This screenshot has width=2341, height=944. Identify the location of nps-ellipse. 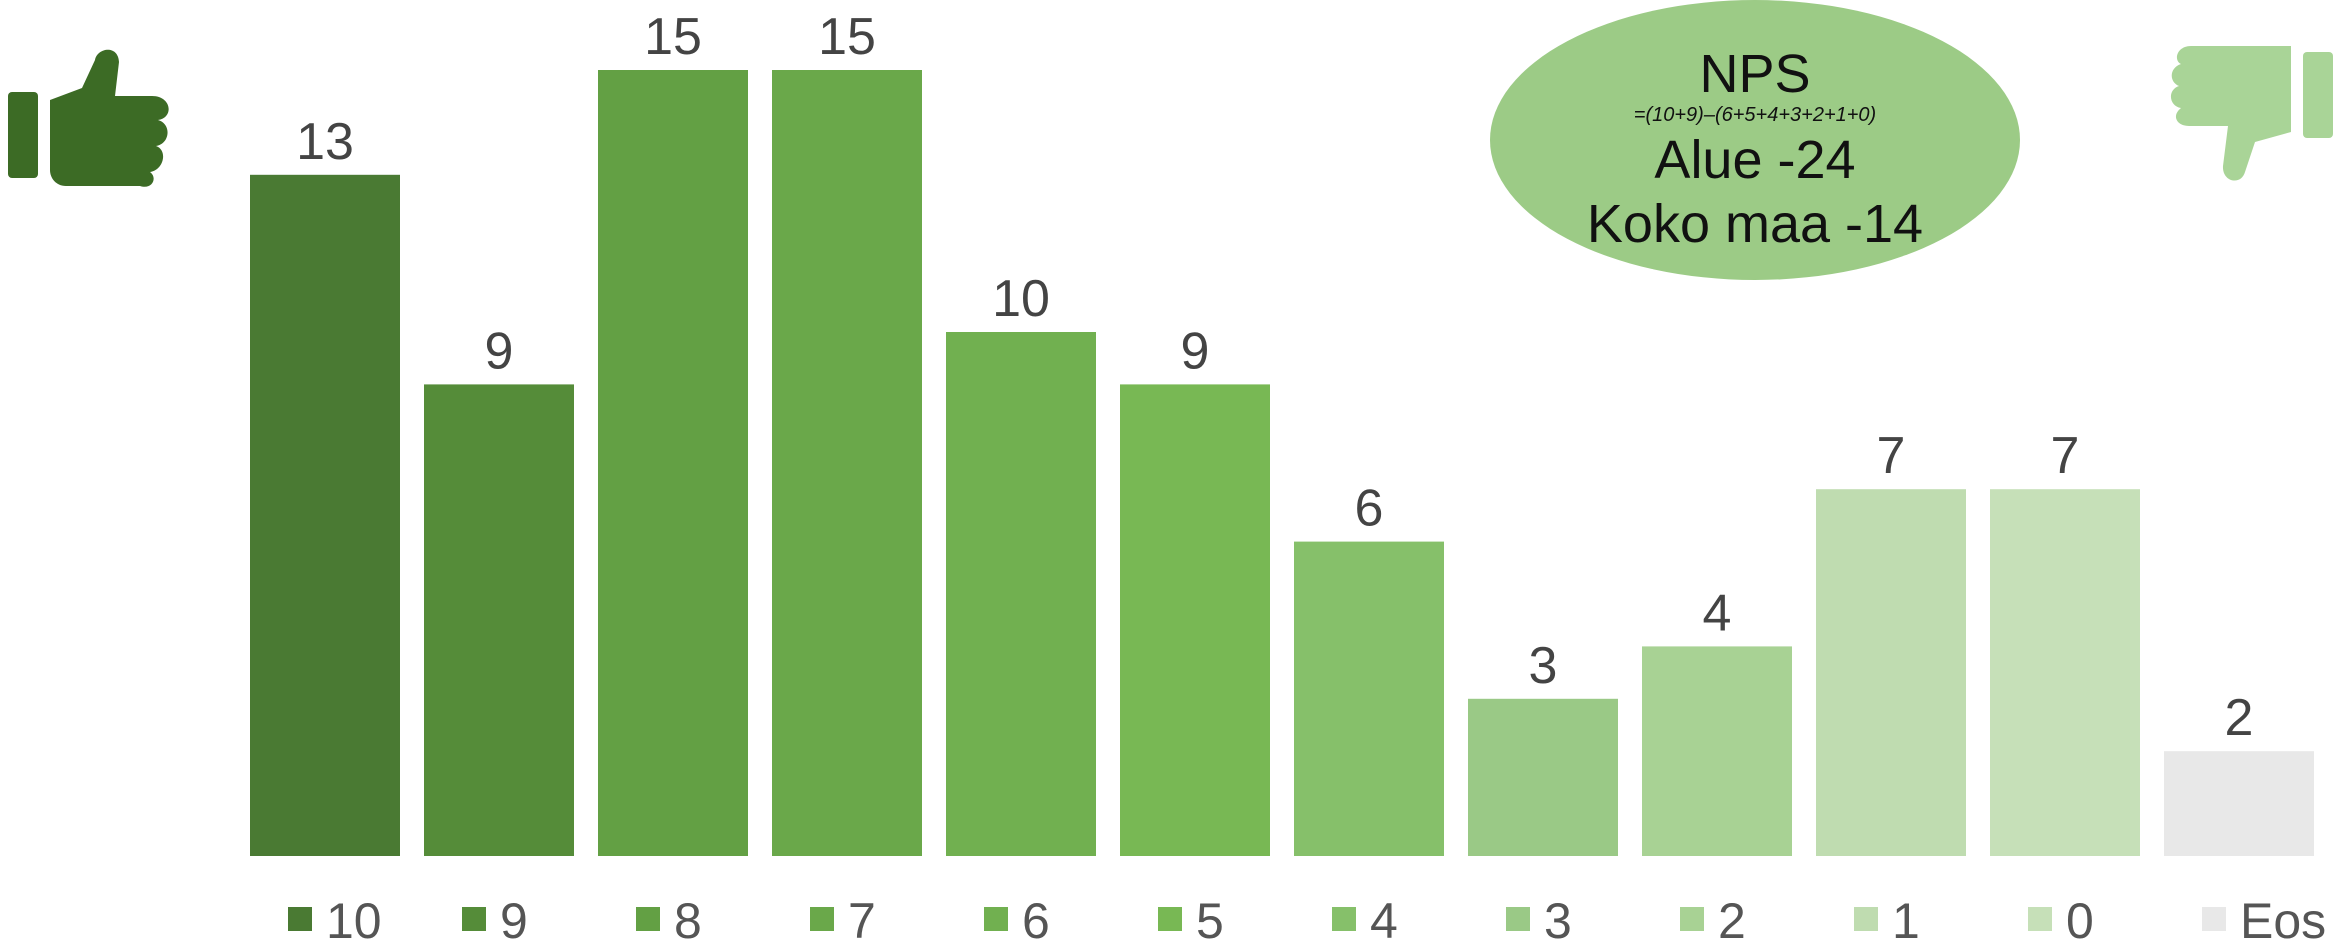
(1755, 140).